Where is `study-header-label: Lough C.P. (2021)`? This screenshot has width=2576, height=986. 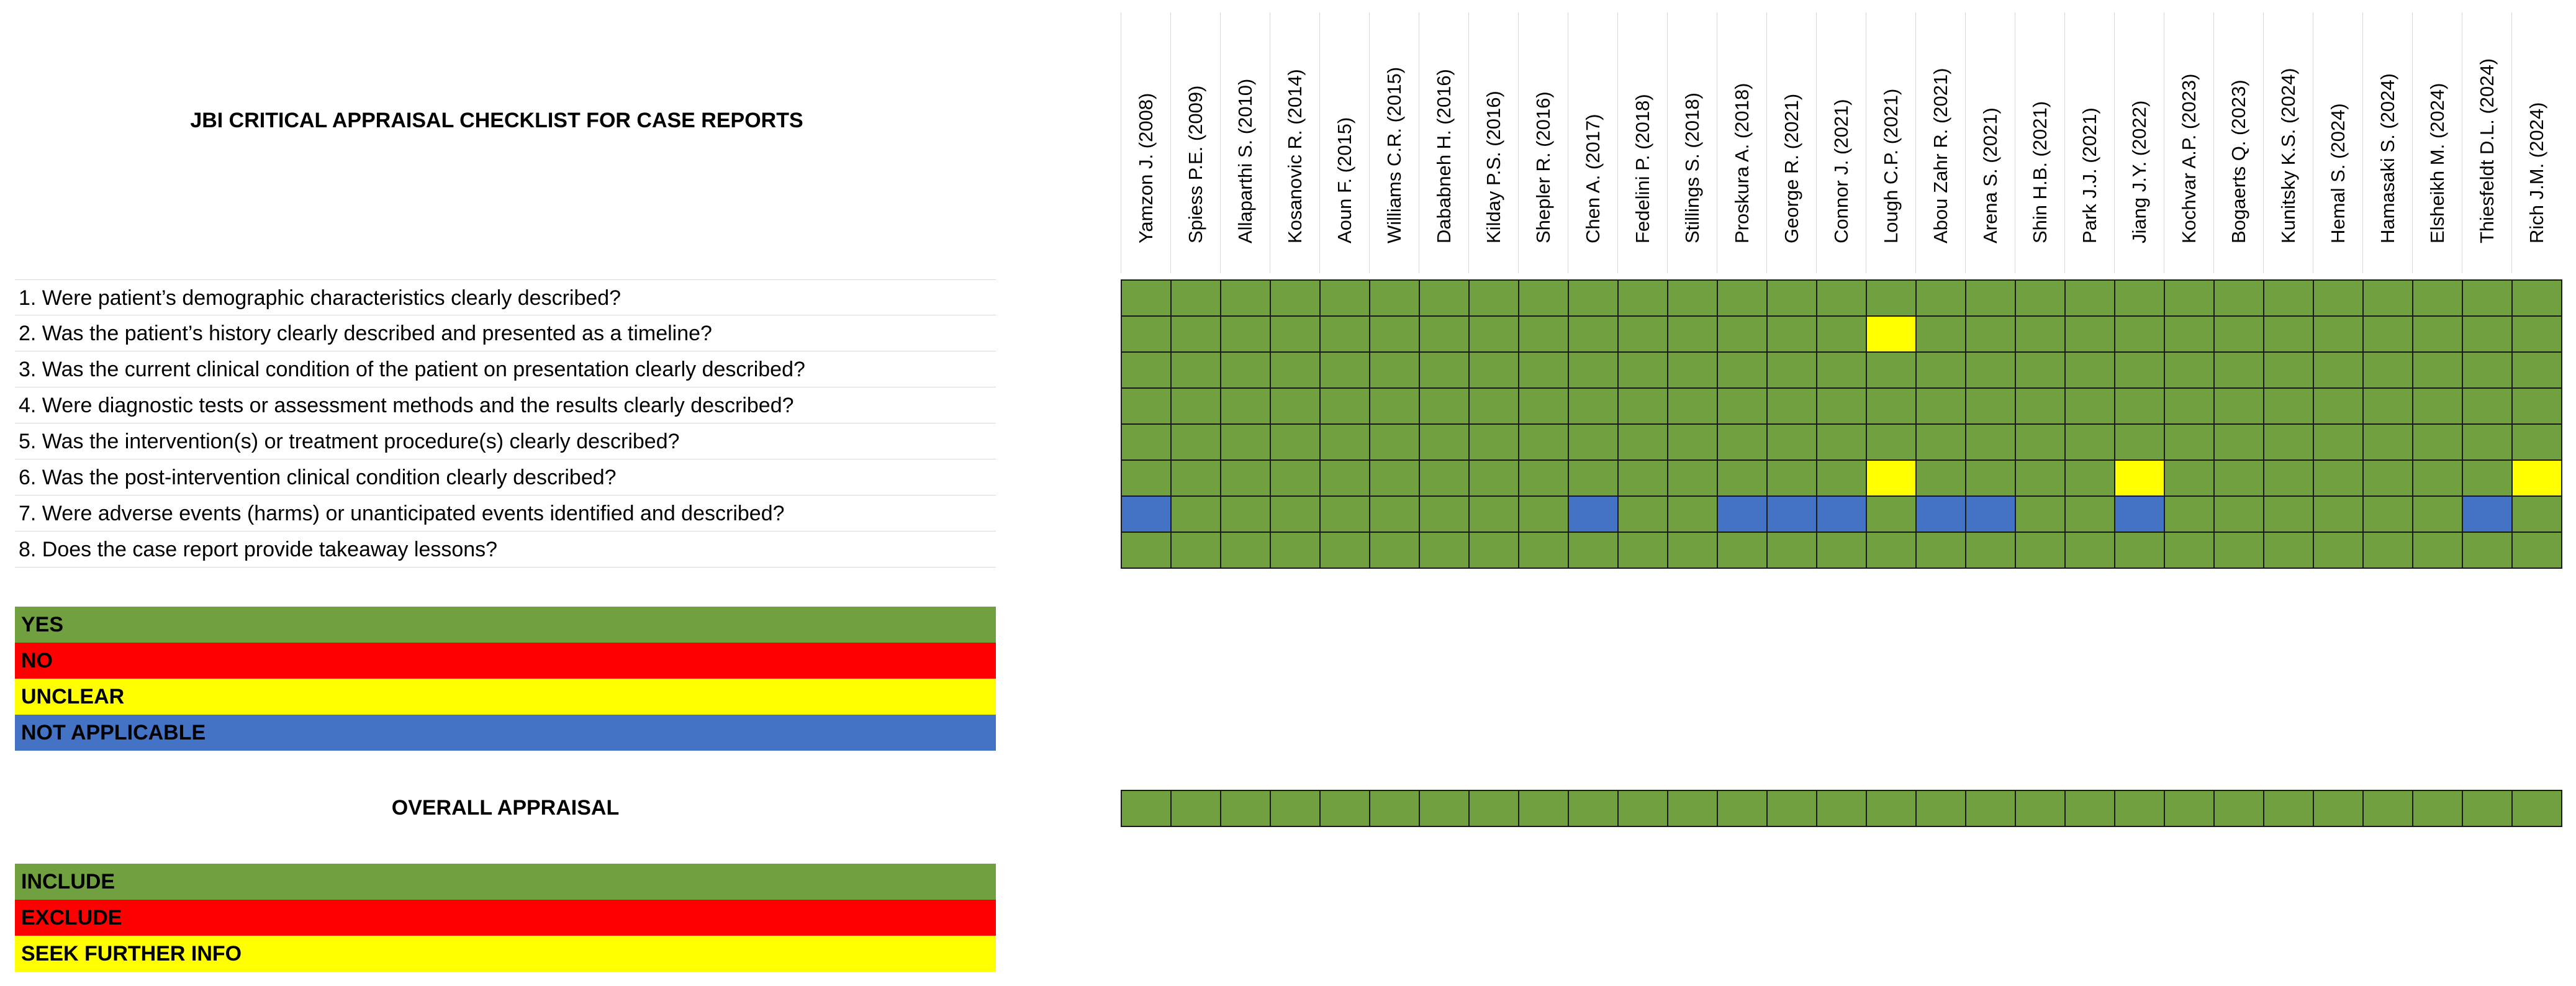
study-header-label: Lough C.P. (2021) is located at coordinates (1890, 166).